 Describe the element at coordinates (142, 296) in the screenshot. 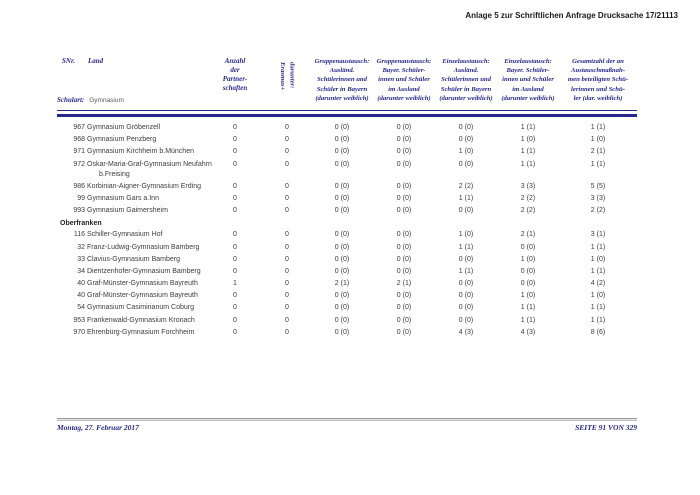

I see `row-school-name: Graf-Münster-Gymnasium Bayreuth` at that location.